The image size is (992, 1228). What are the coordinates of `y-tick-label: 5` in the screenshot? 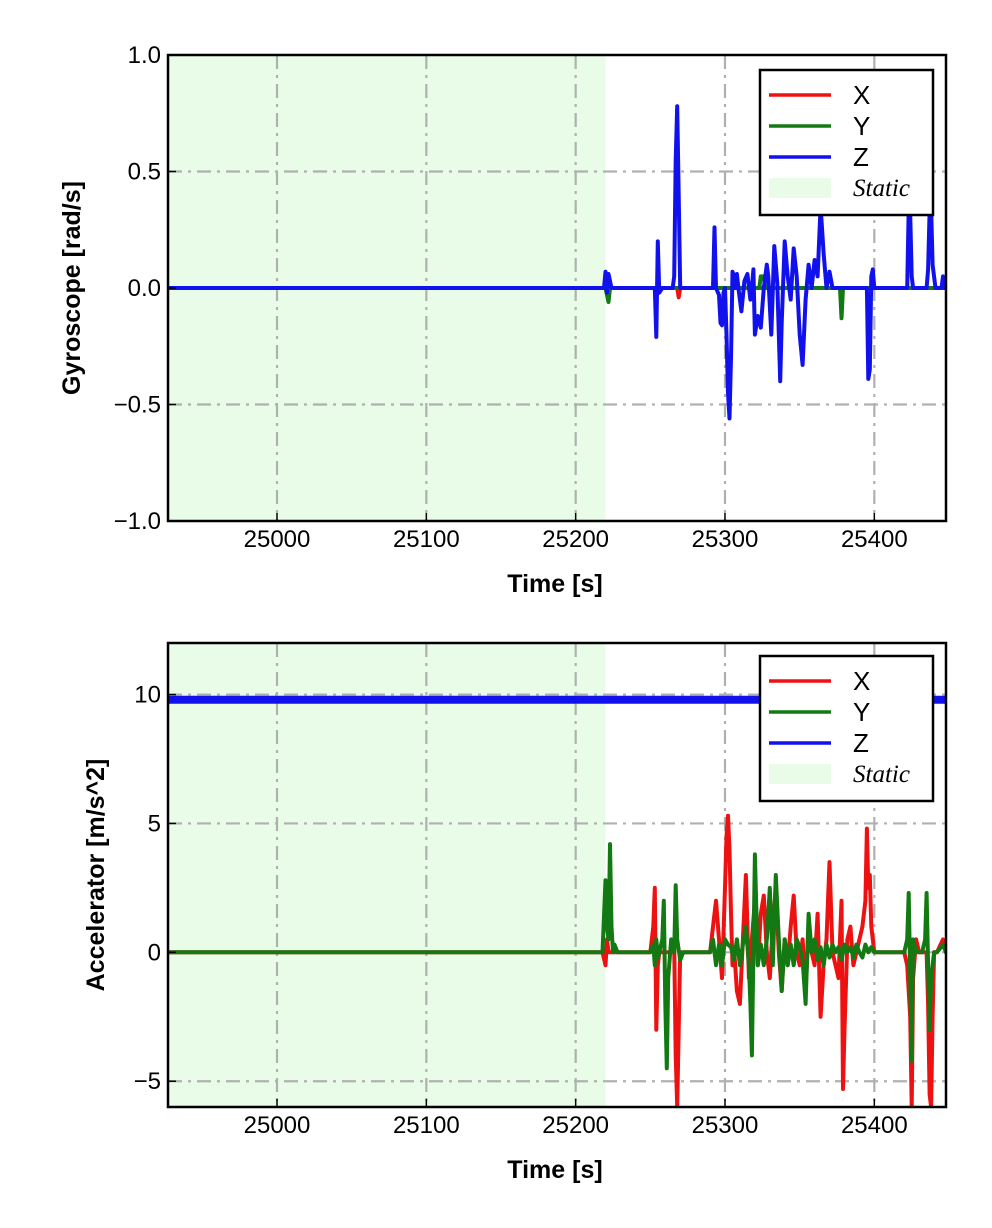 It's located at (154, 823).